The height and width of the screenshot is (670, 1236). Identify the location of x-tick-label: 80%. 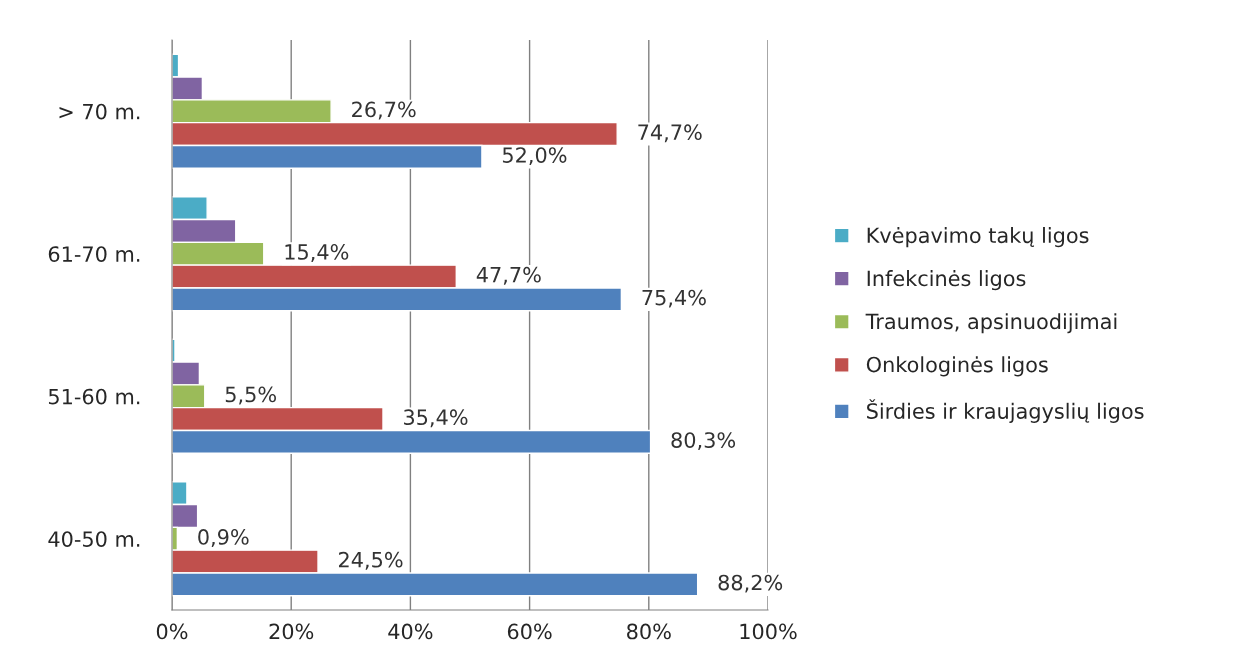
(649, 631).